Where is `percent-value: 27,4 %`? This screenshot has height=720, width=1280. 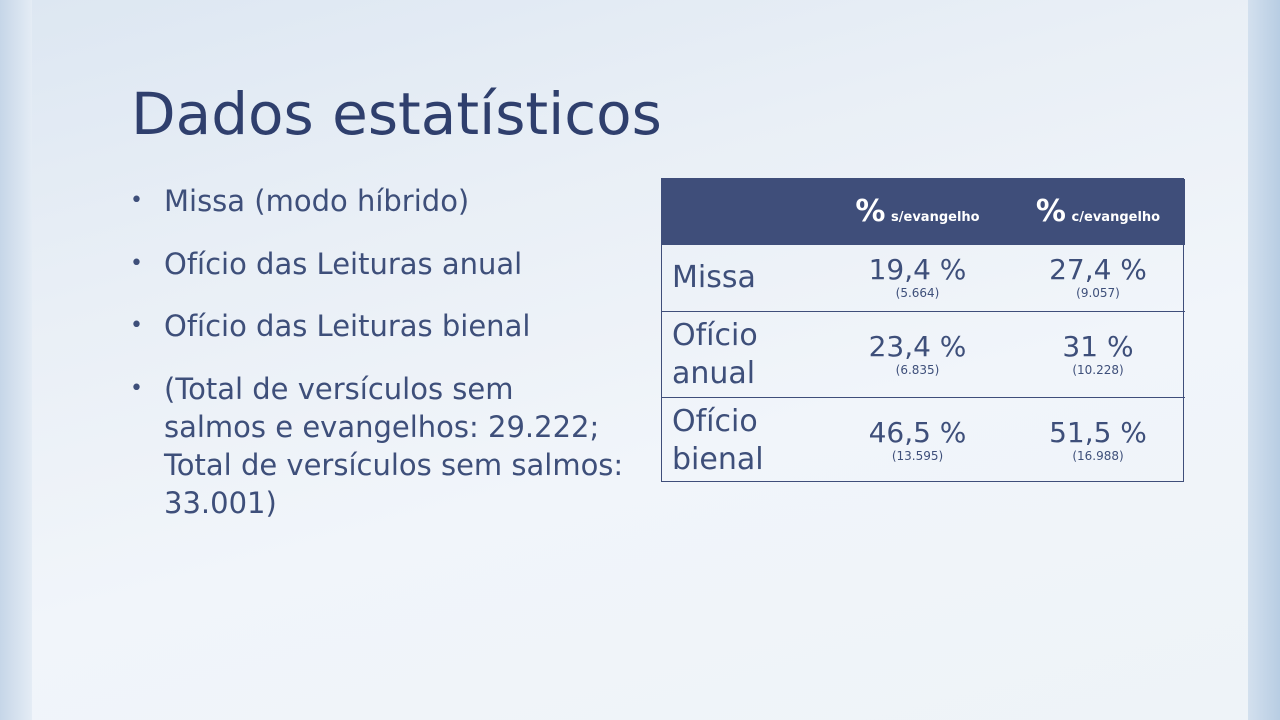
percent-value: 27,4 % is located at coordinates (1098, 269).